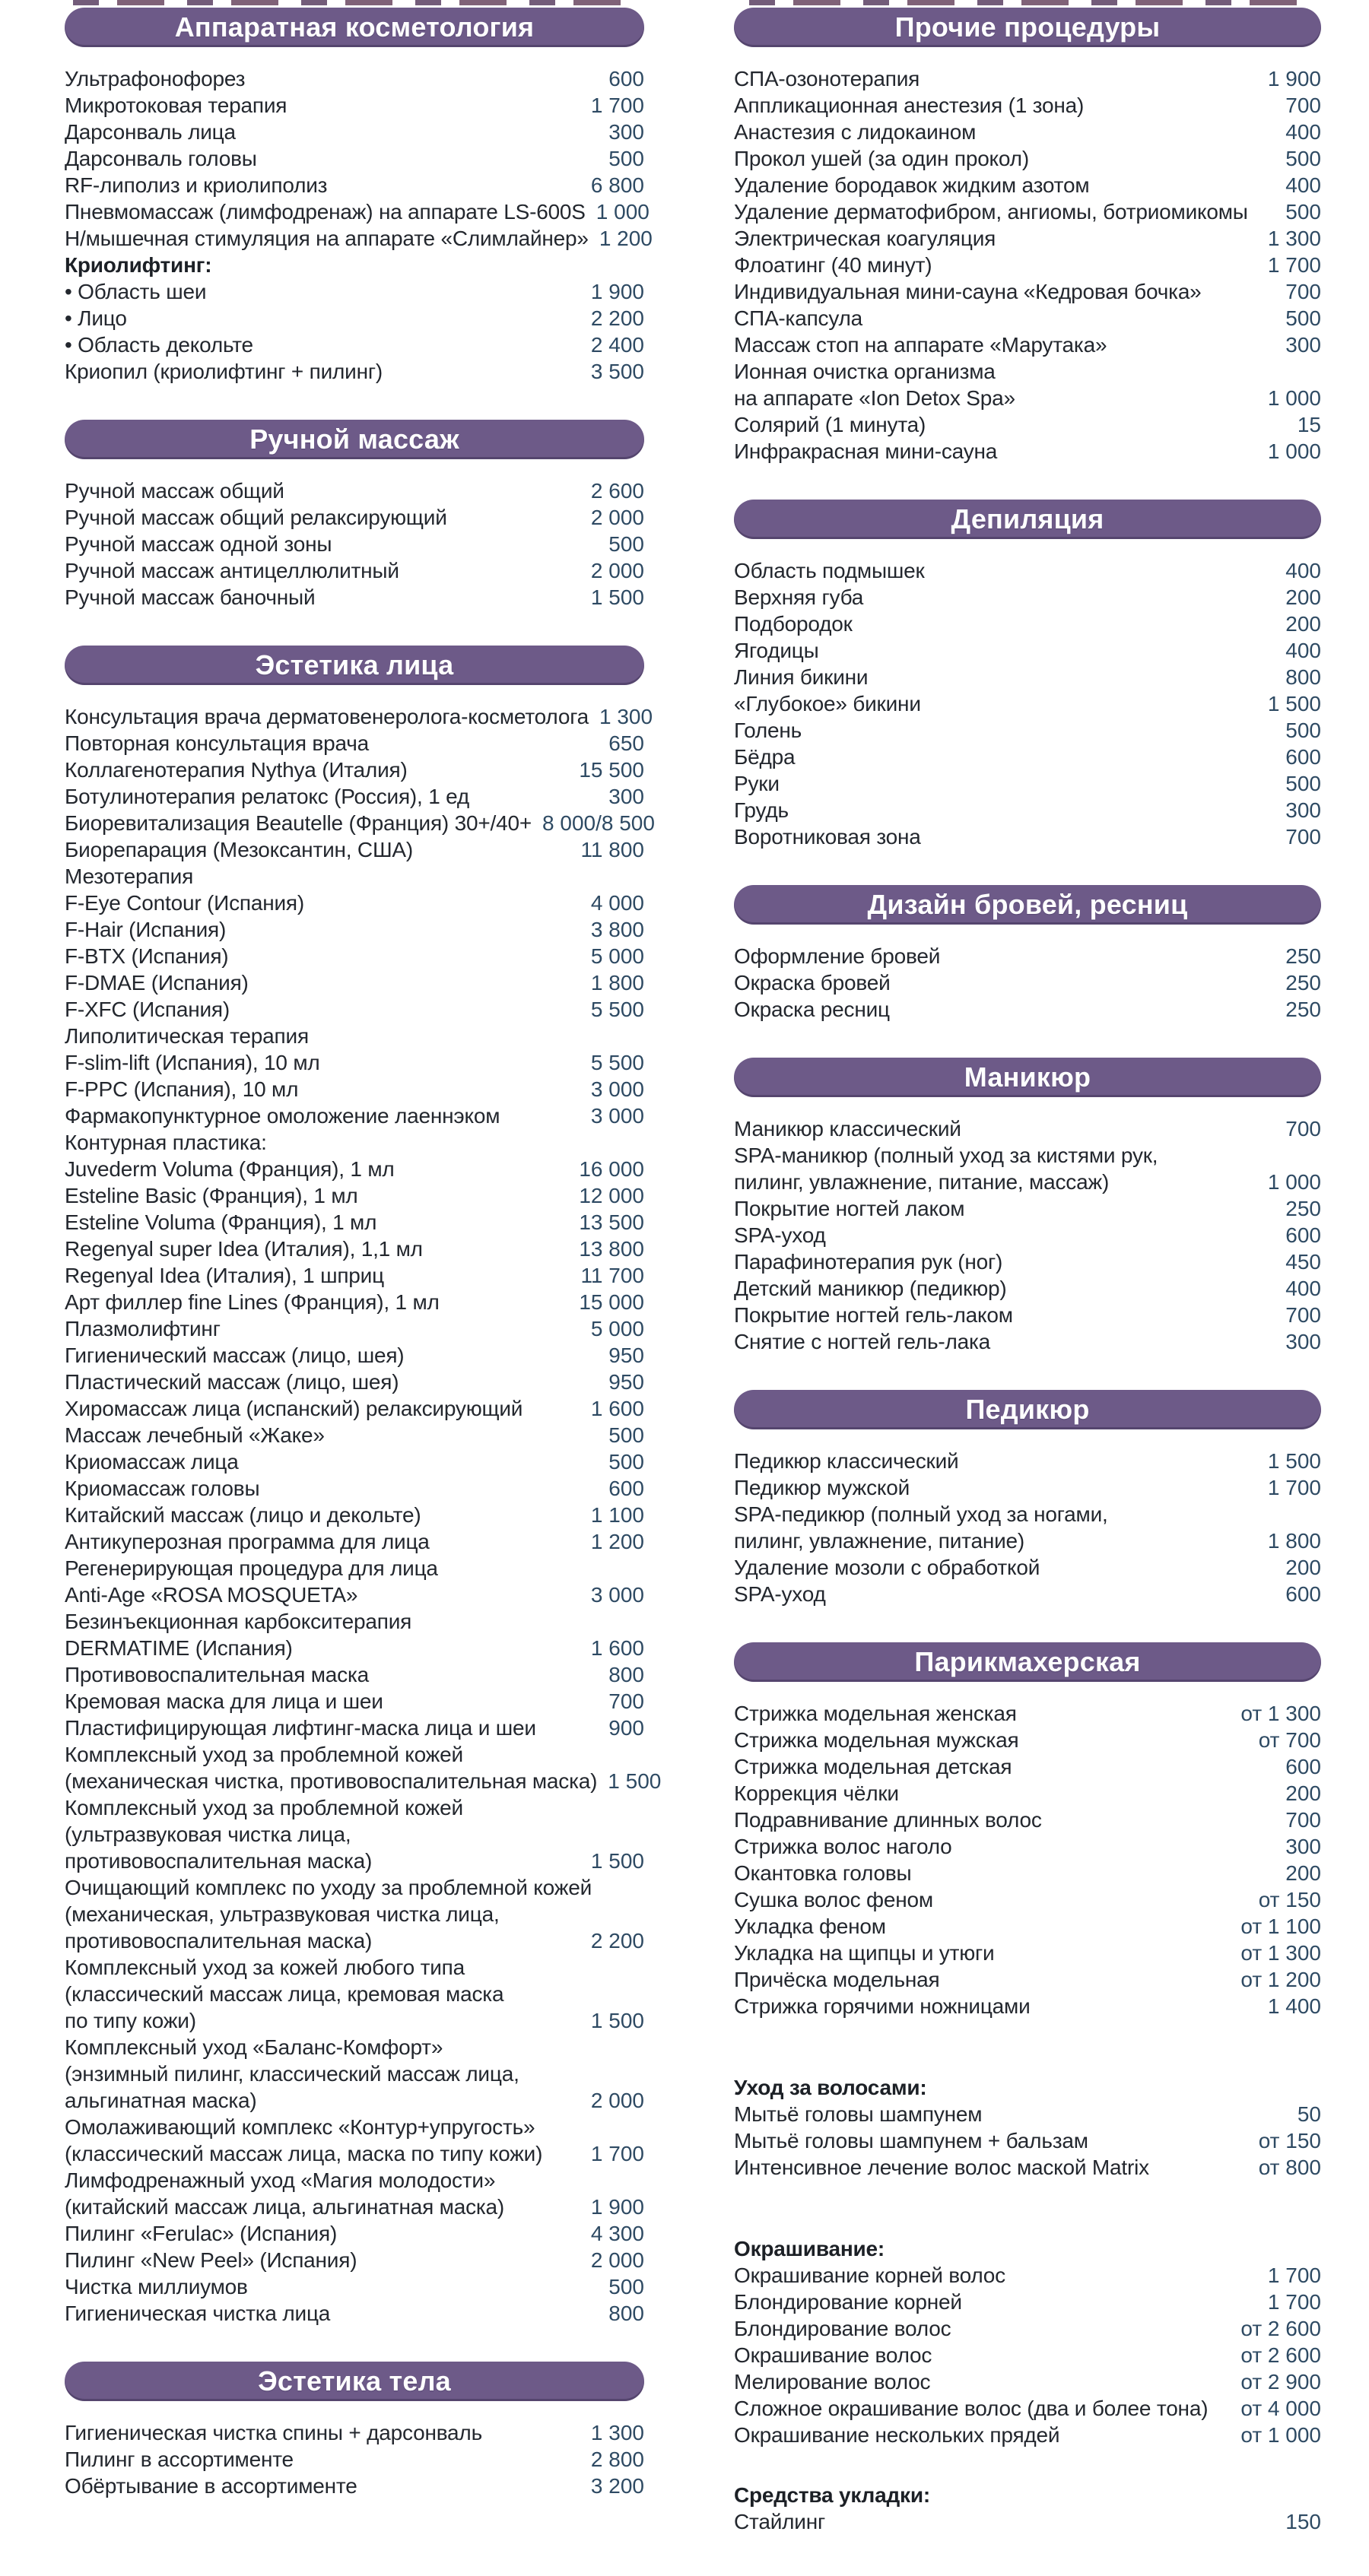 This screenshot has height=2576, width=1369. I want to click on item-price: 950, so click(626, 1355).